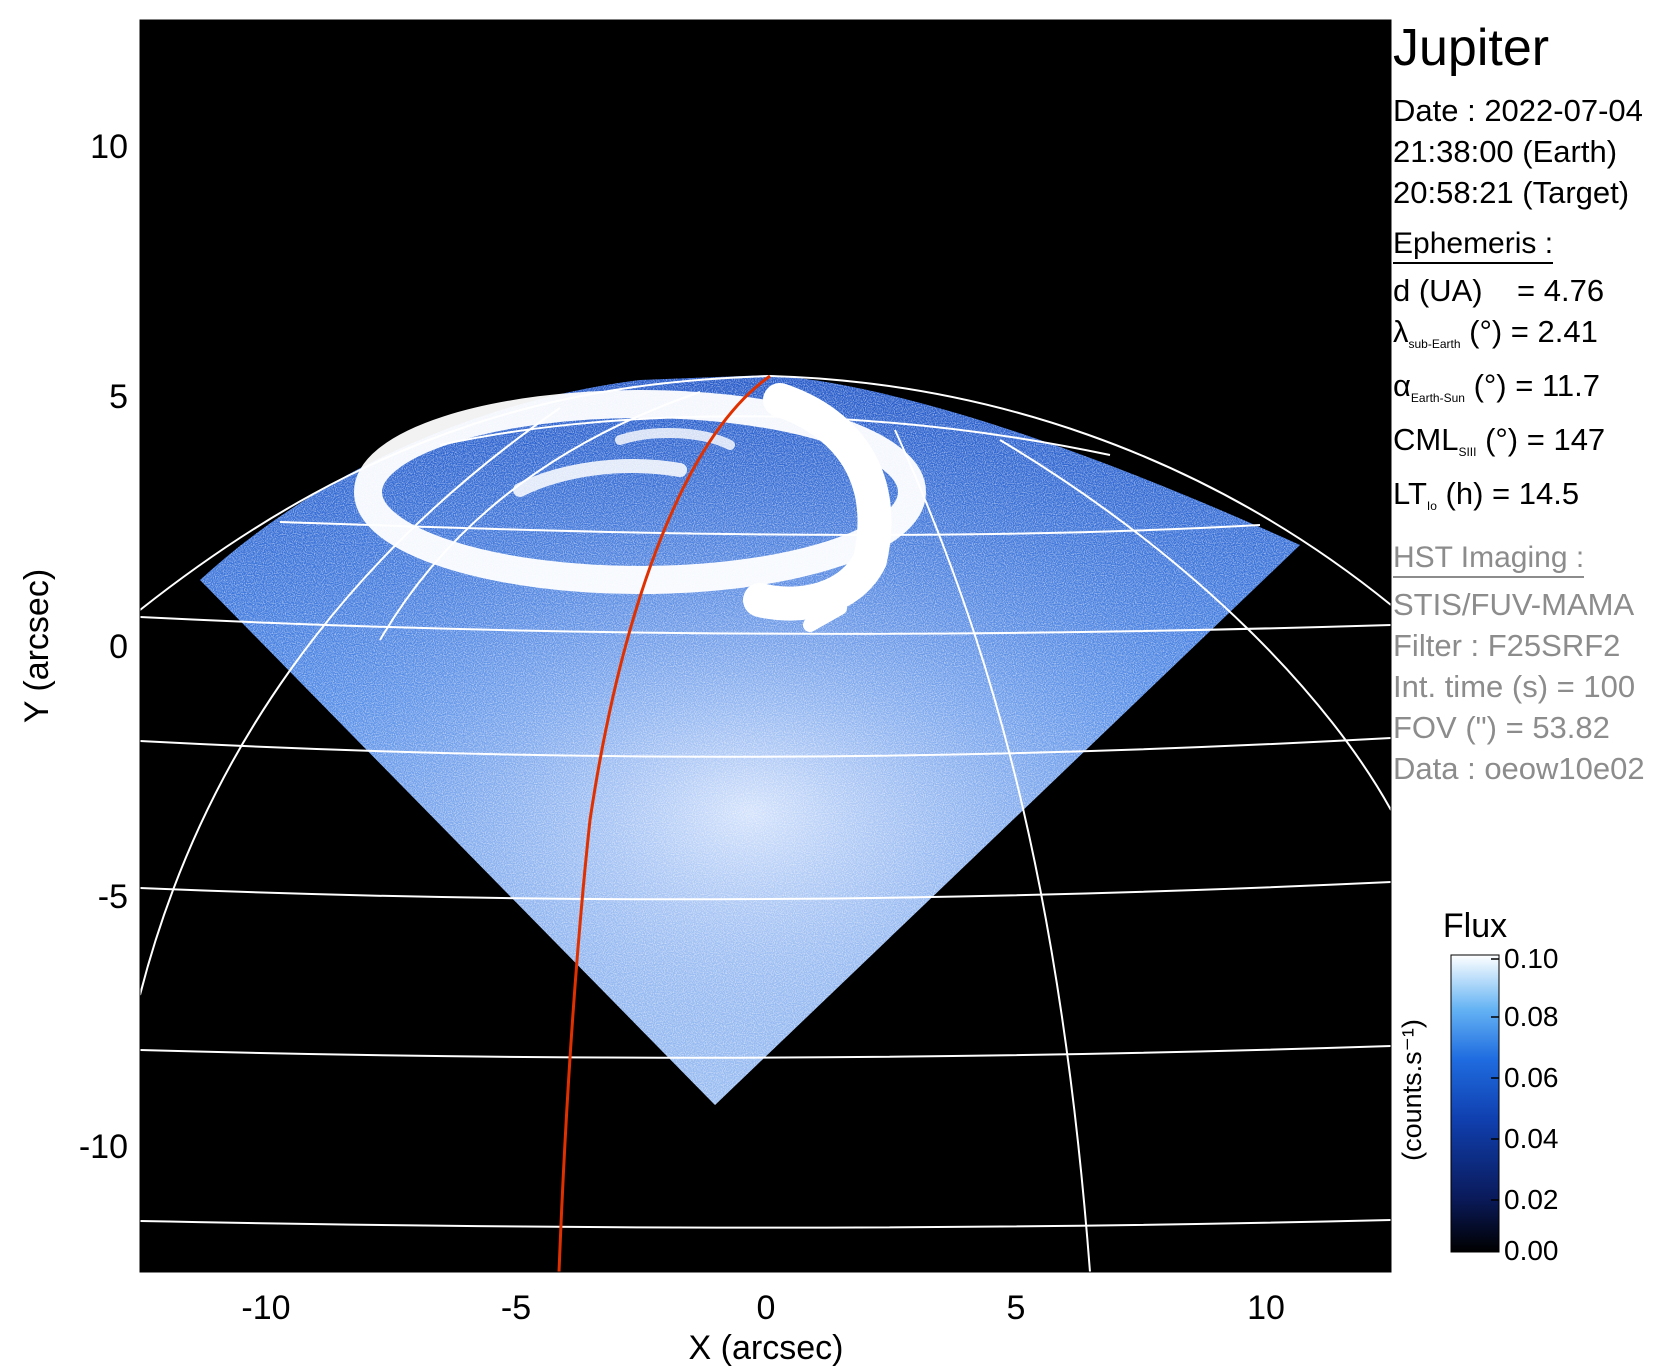  What do you see at coordinates (825, 616) in the screenshot?
I see `auroral-spot` at bounding box center [825, 616].